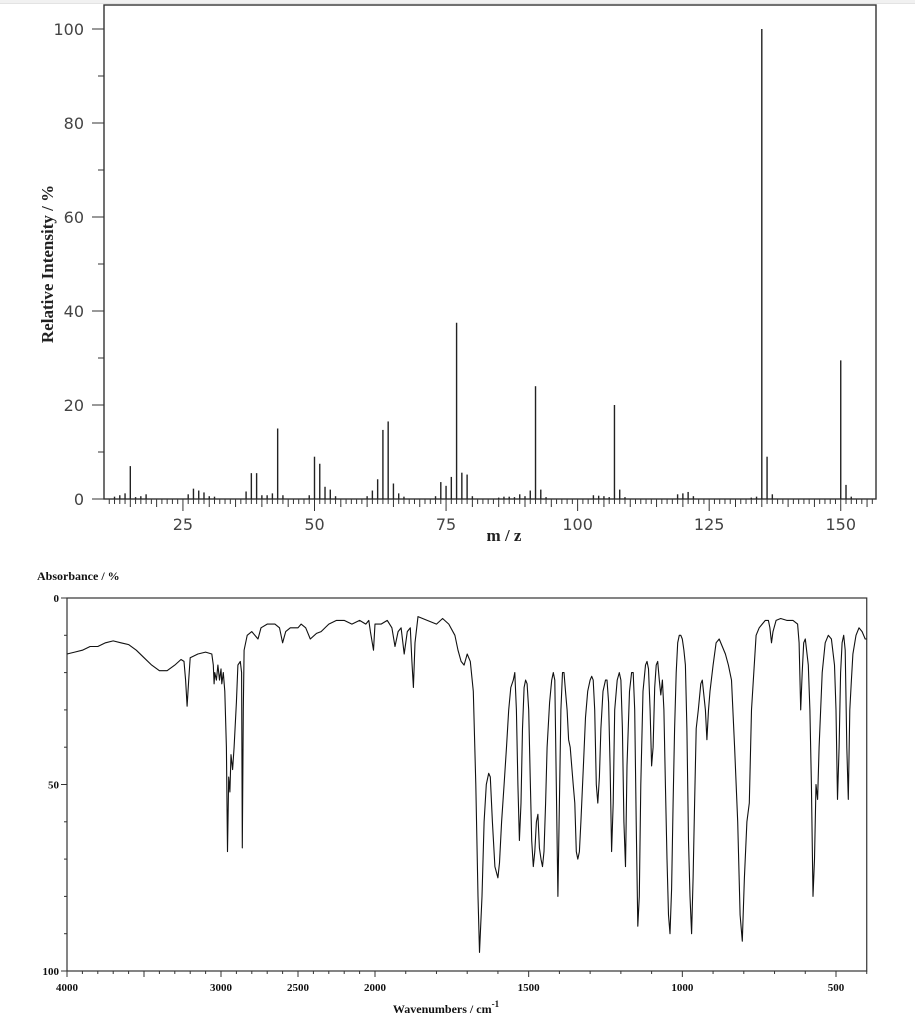  I want to click on ms-y-tick-label: 100, so click(68, 29).